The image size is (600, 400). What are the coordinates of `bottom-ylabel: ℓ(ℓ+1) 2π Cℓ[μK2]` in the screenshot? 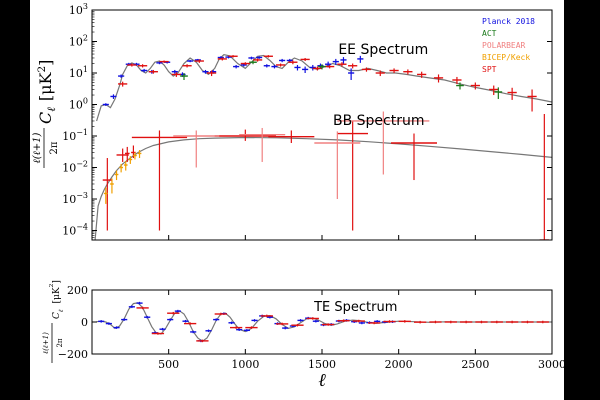 It's located at (53, 321).